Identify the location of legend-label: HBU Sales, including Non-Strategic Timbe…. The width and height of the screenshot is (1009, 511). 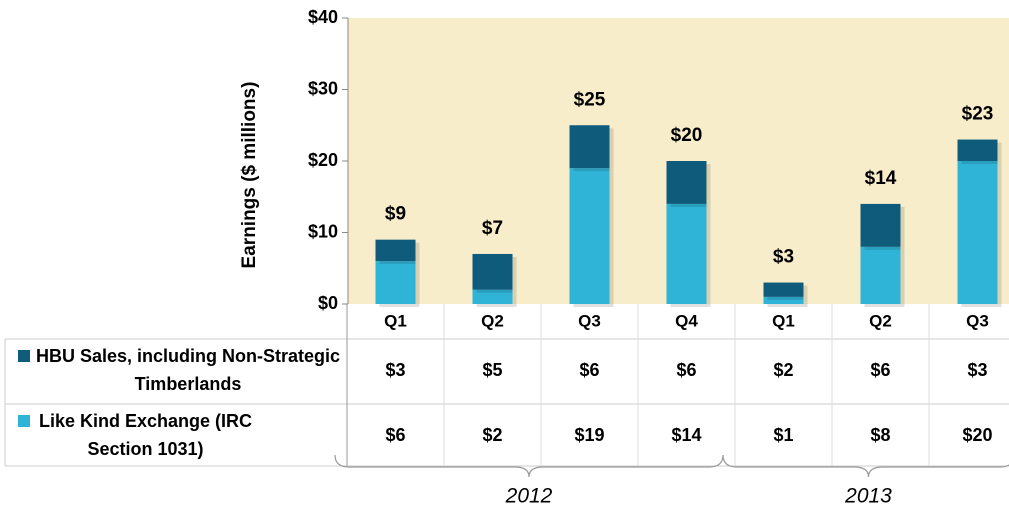
(188, 370).